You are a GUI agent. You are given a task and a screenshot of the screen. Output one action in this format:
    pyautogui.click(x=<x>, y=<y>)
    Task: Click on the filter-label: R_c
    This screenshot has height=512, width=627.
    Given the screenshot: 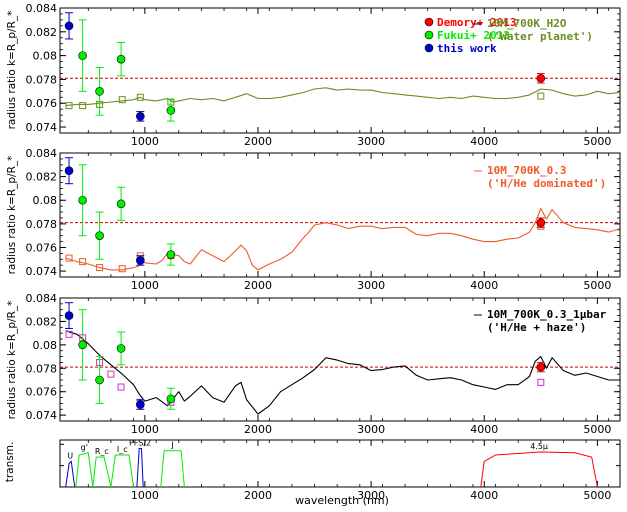 What is the action you would take?
    pyautogui.click(x=102, y=451)
    